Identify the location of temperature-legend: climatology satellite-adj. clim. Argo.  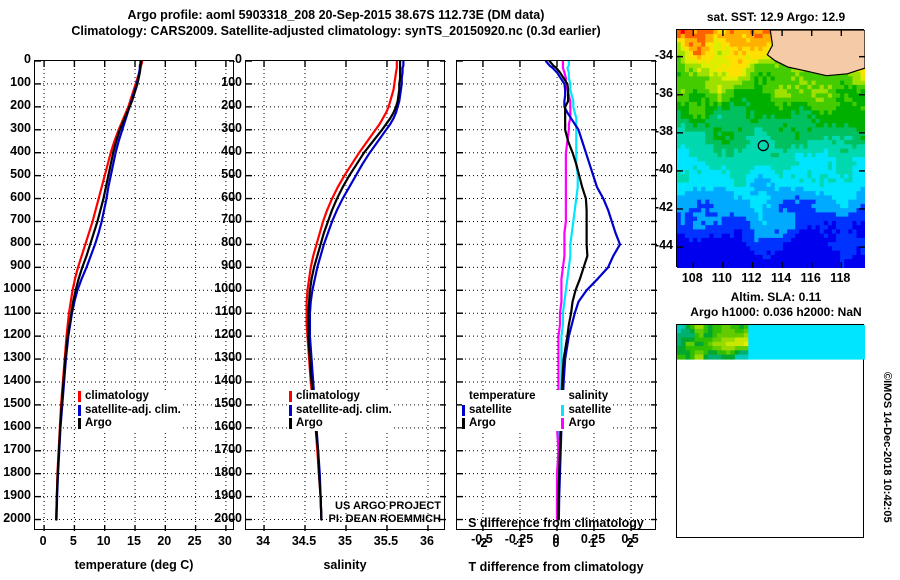
(129, 410).